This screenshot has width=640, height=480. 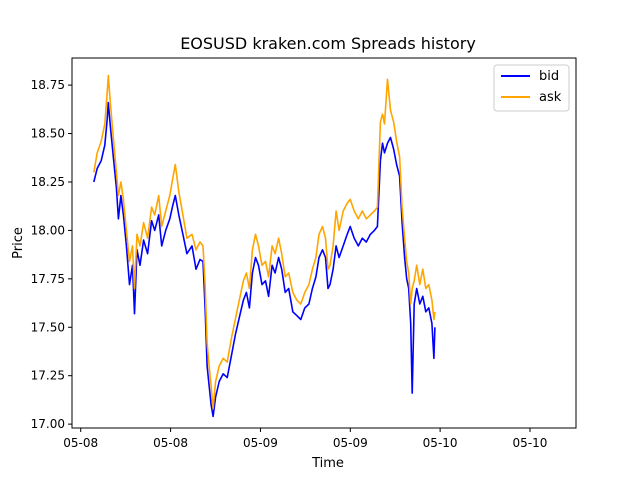 What do you see at coordinates (48, 376) in the screenshot?
I see `y-tick-label: 17.25` at bounding box center [48, 376].